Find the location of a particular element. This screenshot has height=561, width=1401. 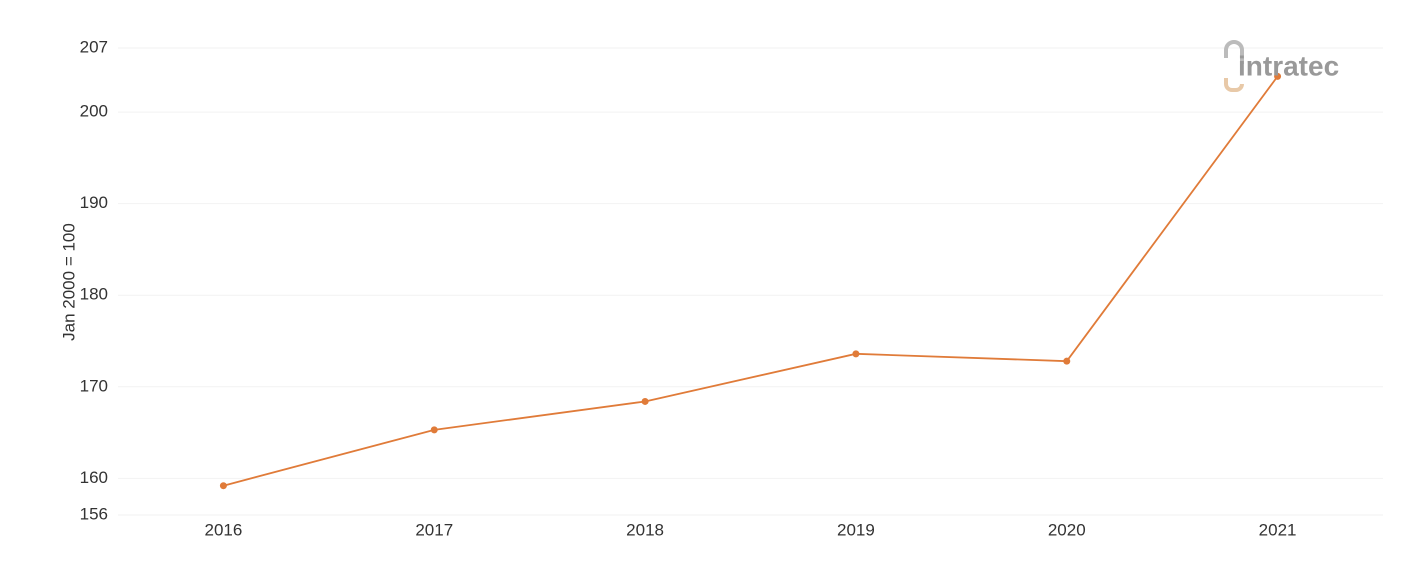

x-tick-label: 2019 is located at coordinates (856, 529).